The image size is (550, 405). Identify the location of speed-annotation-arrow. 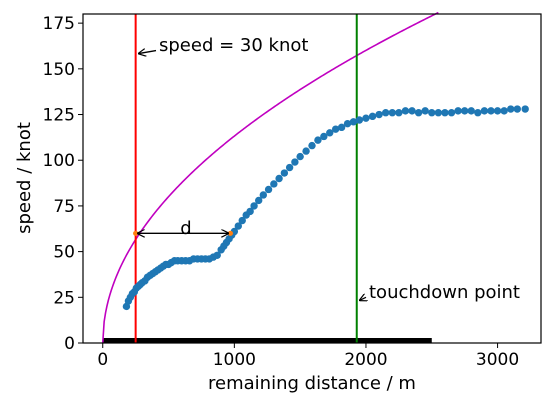
(148, 52).